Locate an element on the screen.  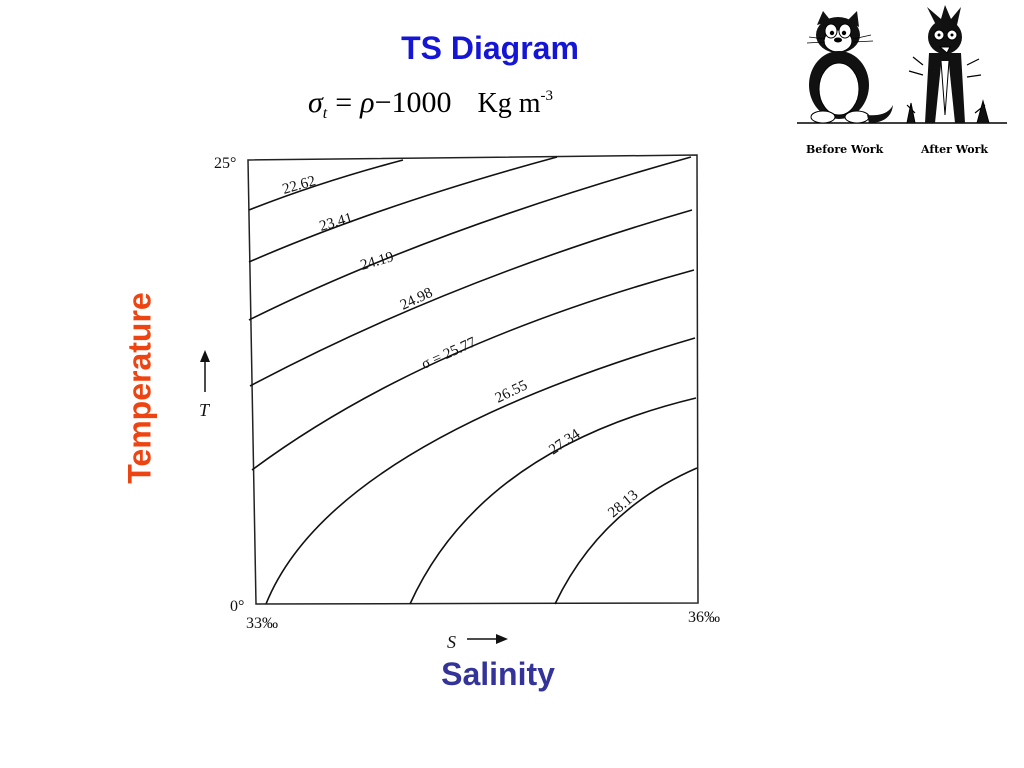
after-work-cat-icon is located at coordinates (948, 64).